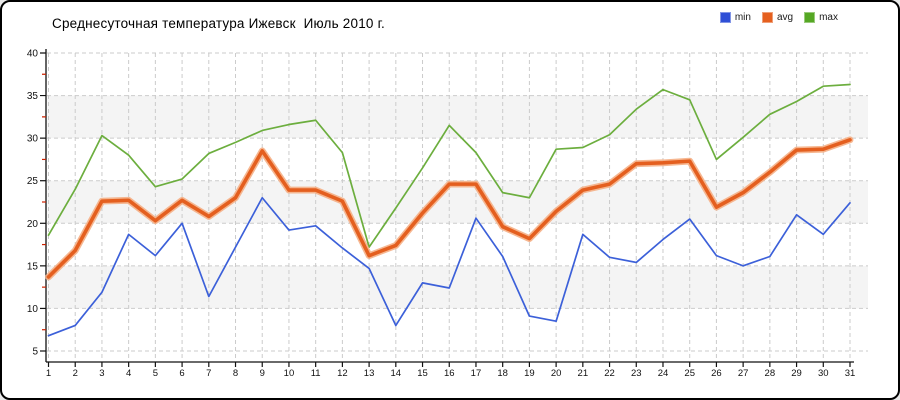 The height and width of the screenshot is (400, 900). What do you see at coordinates (128, 373) in the screenshot?
I see `svg-text: 4` at bounding box center [128, 373].